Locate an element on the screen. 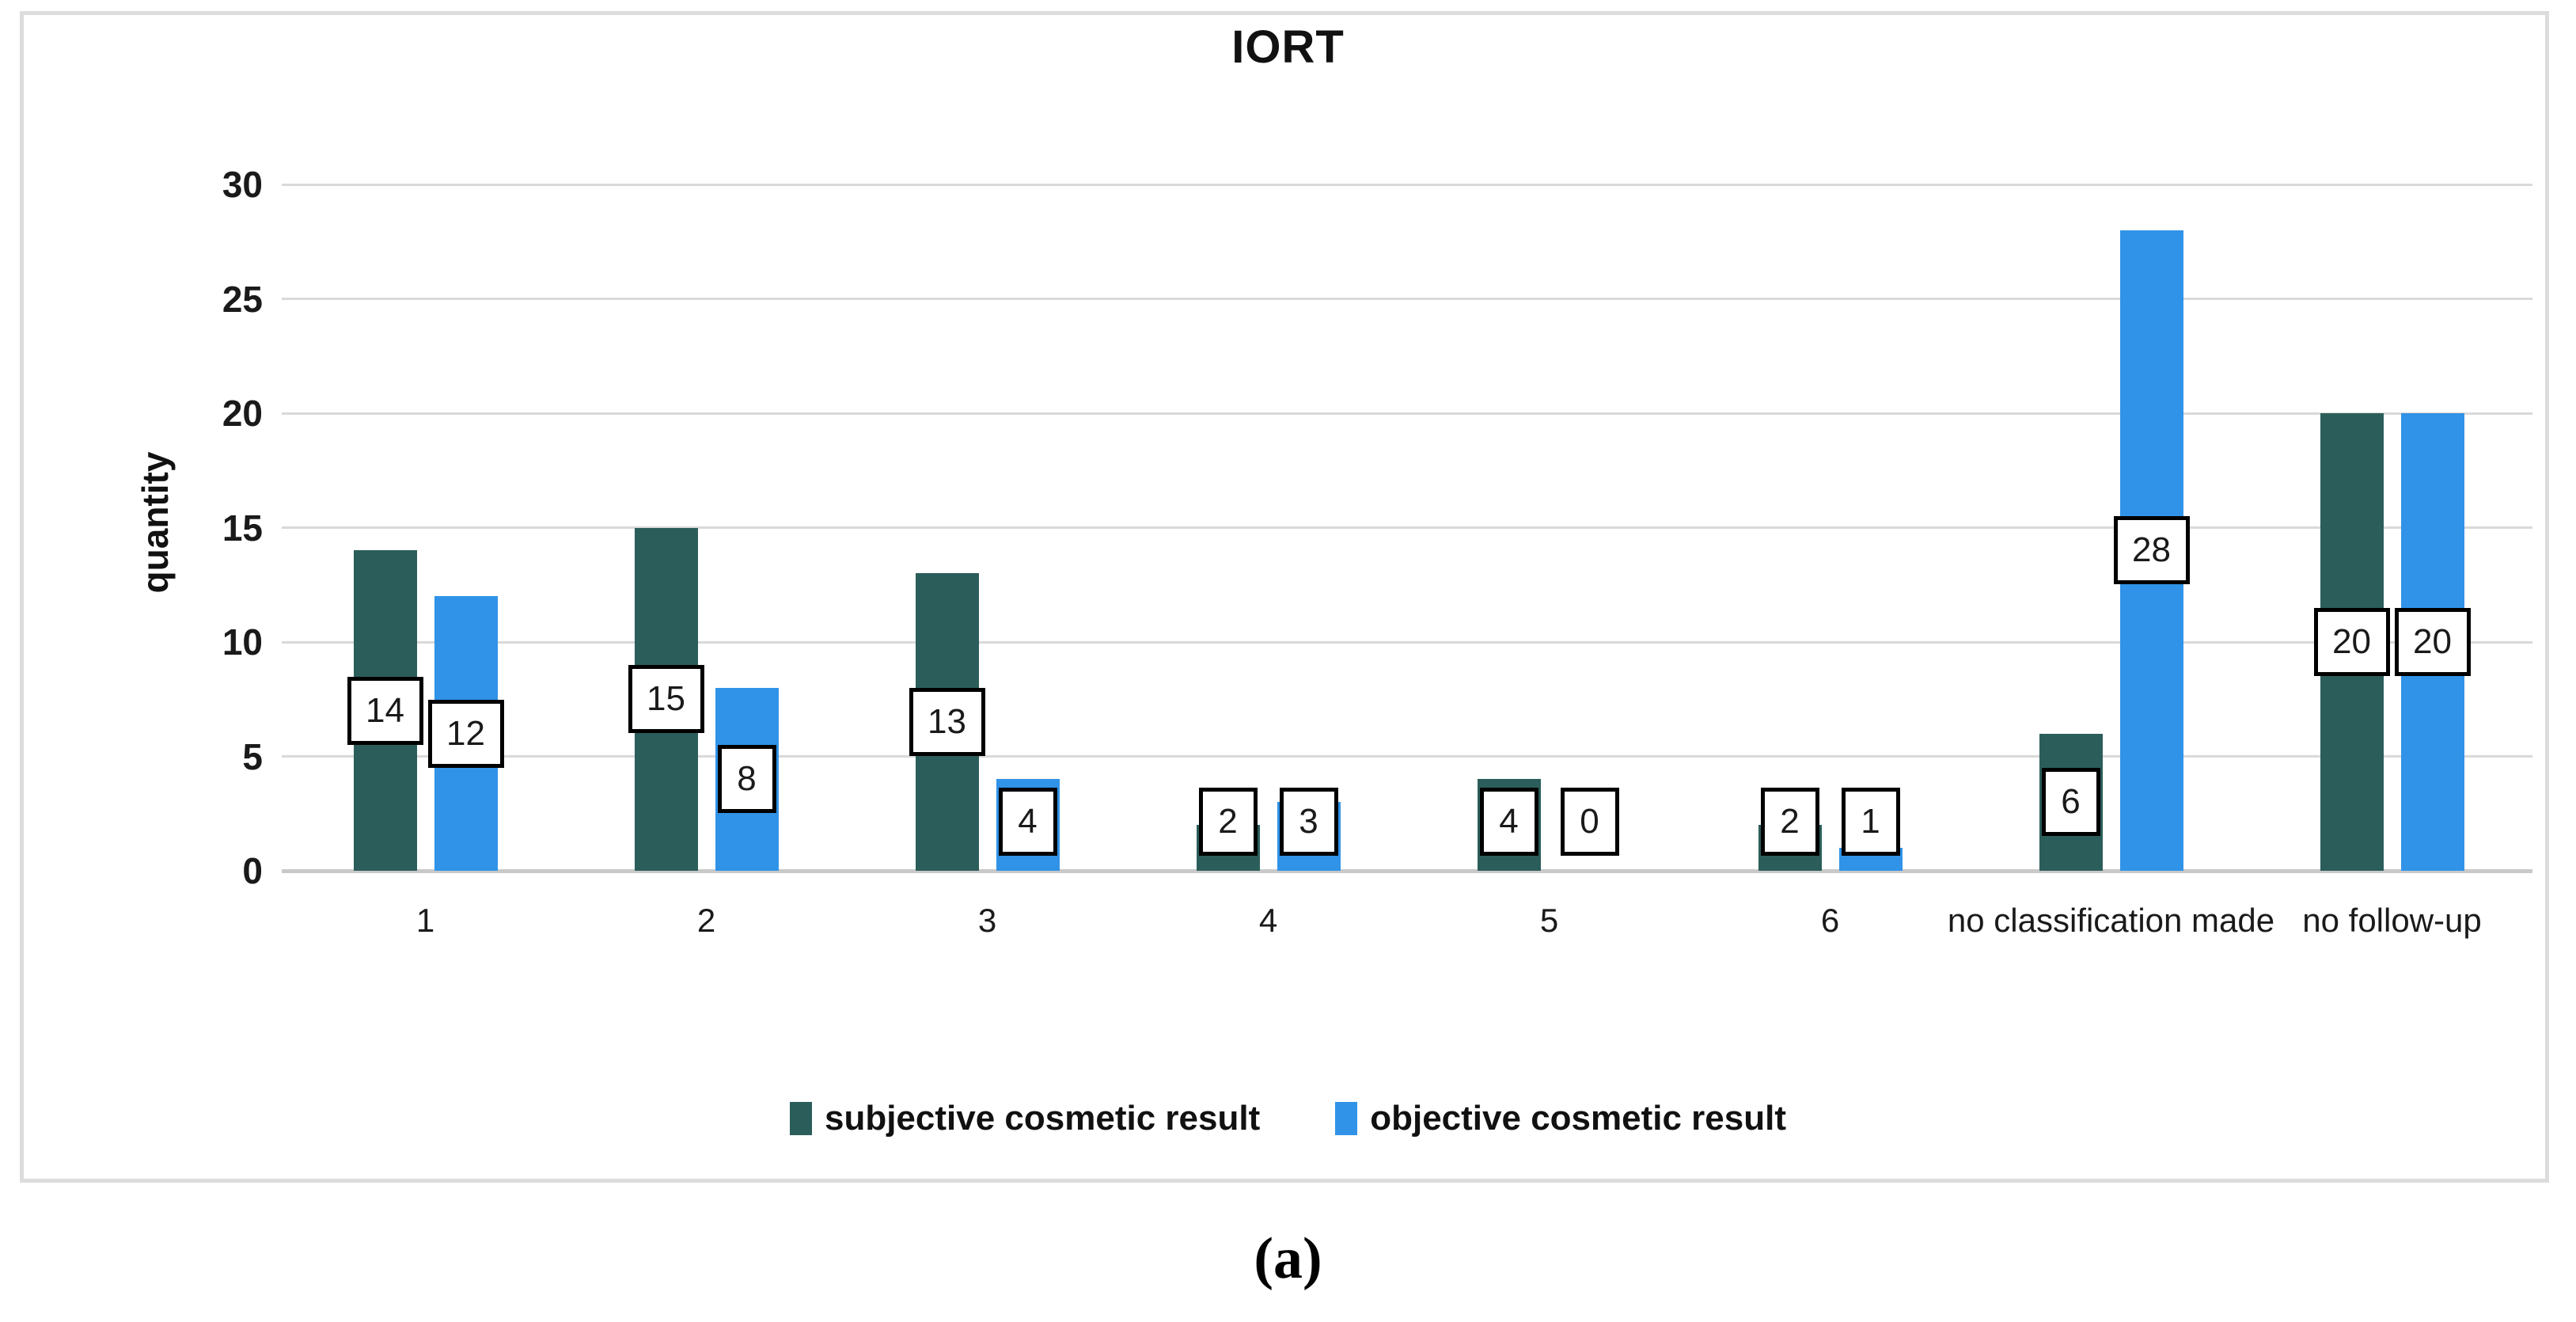 Image resolution: width=2576 pixels, height=1322 pixels. figure-caption: (a) is located at coordinates (1288, 1258).